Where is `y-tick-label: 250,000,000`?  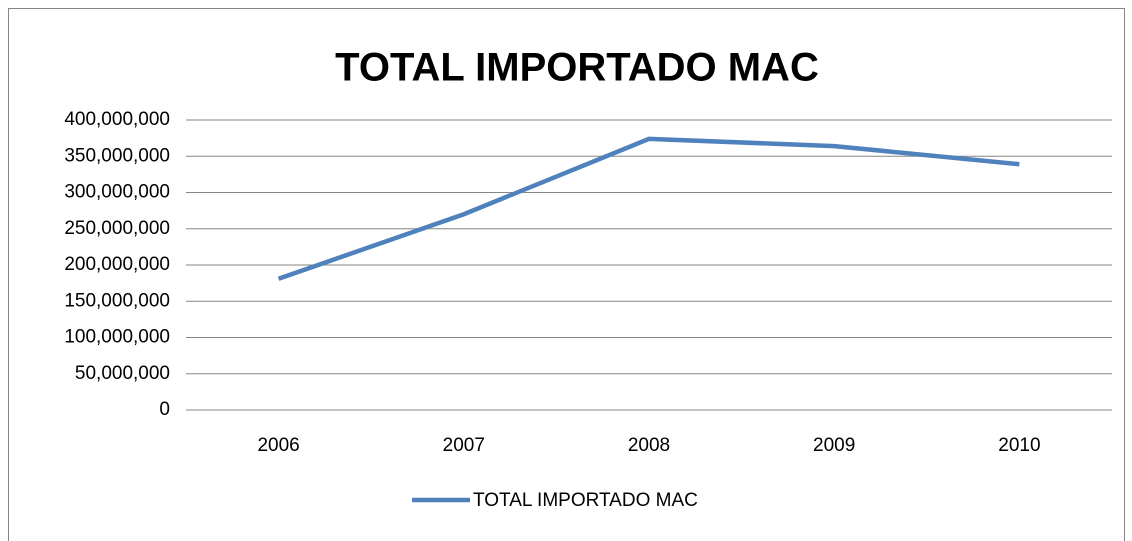
y-tick-label: 250,000,000 is located at coordinates (117, 228).